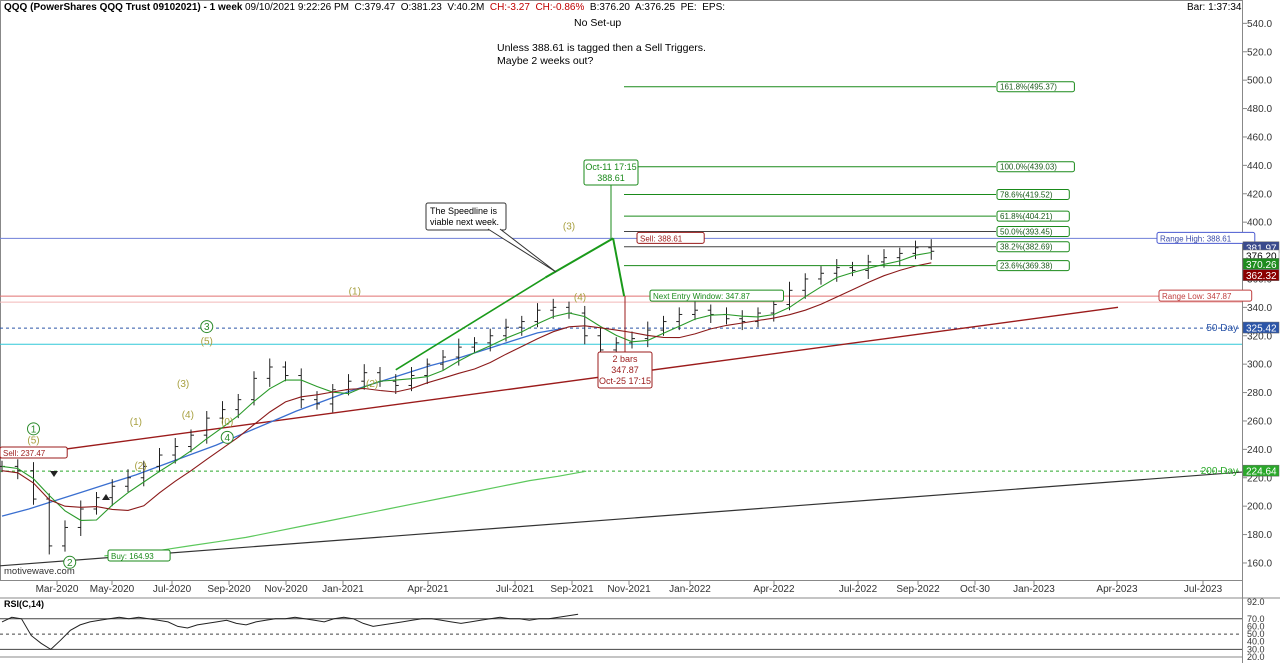  Describe the element at coordinates (1205, 295) in the screenshot. I see `range-low-tag-box` at that location.